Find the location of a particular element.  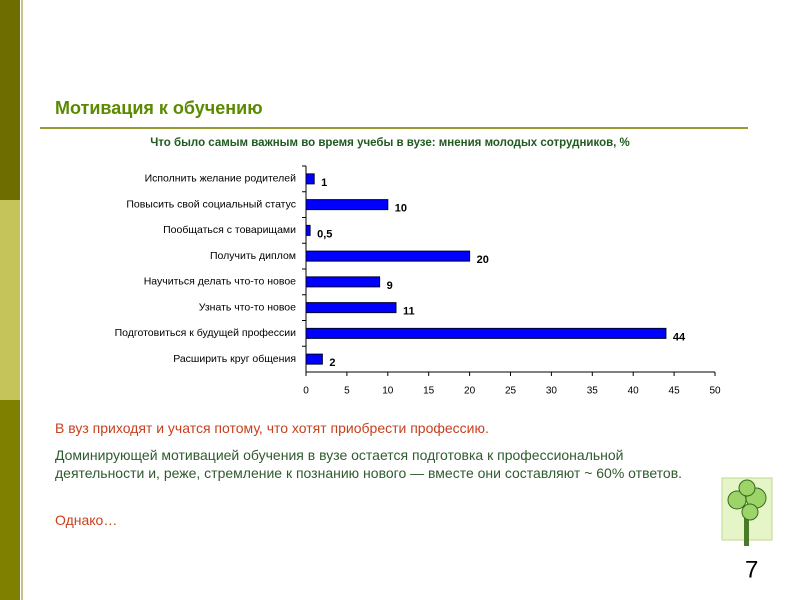

value-label: 10 is located at coordinates (401, 209).